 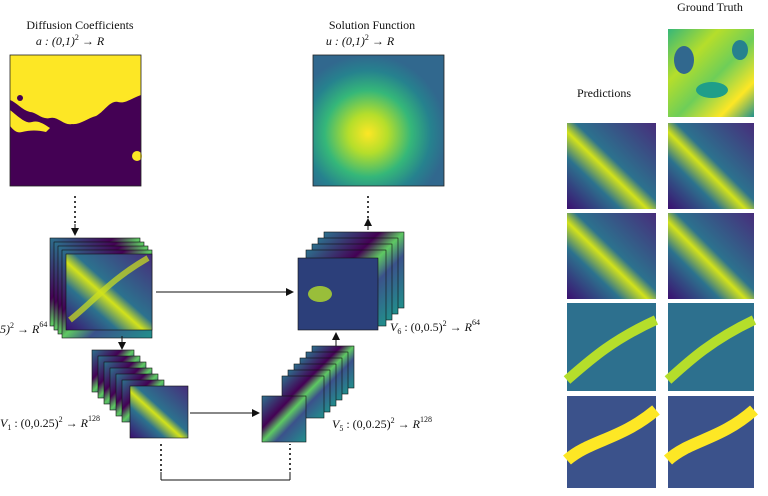 What do you see at coordinates (351, 281) in the screenshot?
I see `feature-stack-v6` at bounding box center [351, 281].